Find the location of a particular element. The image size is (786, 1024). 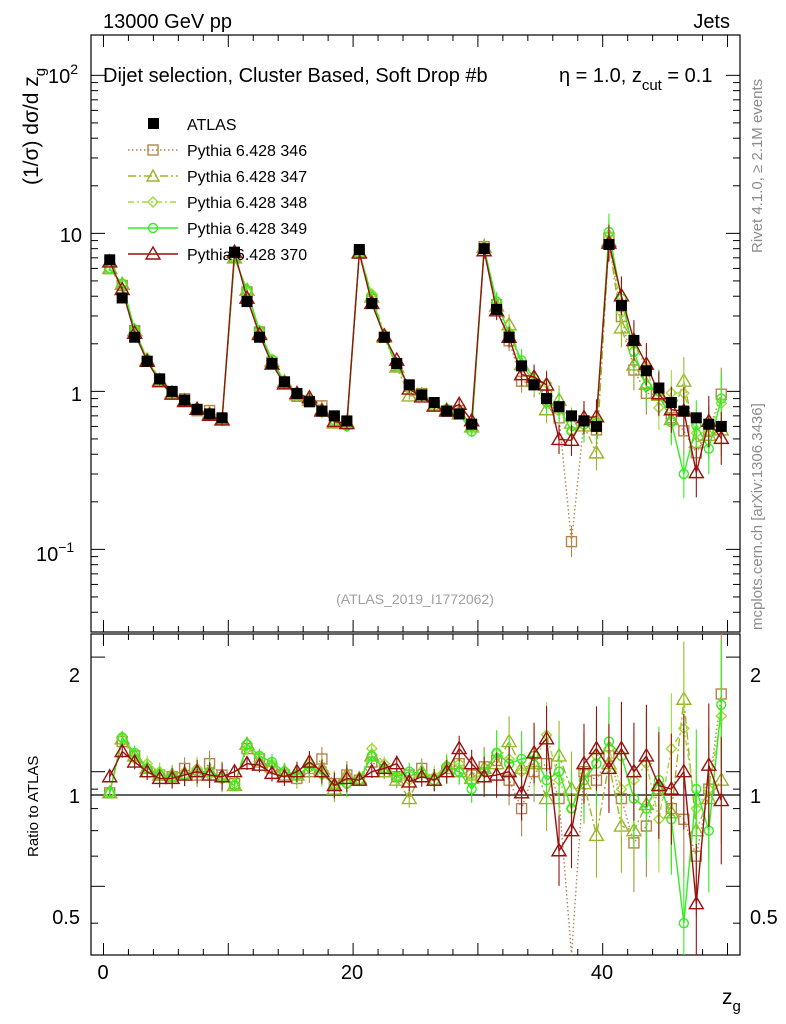

x-tick-0: 0 is located at coordinates (102, 973).